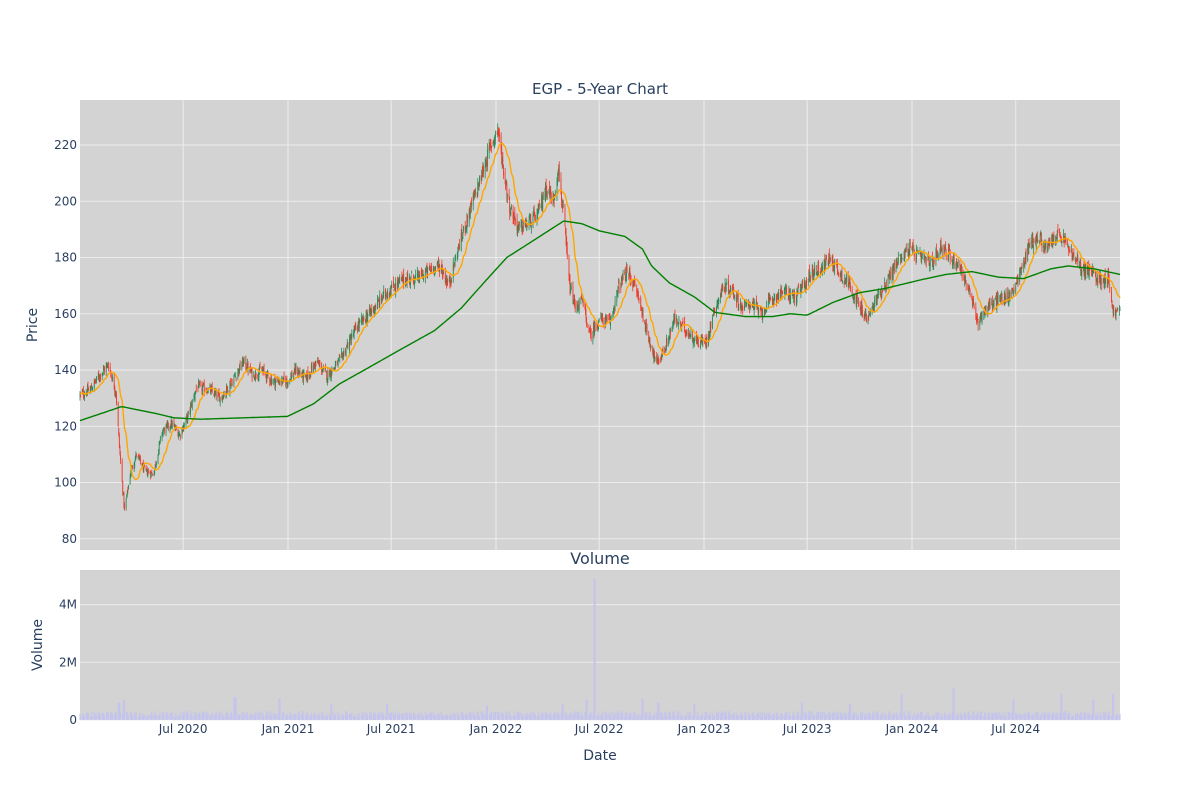  Describe the element at coordinates (65, 145) in the screenshot. I see `price-tick-label: 220` at that location.